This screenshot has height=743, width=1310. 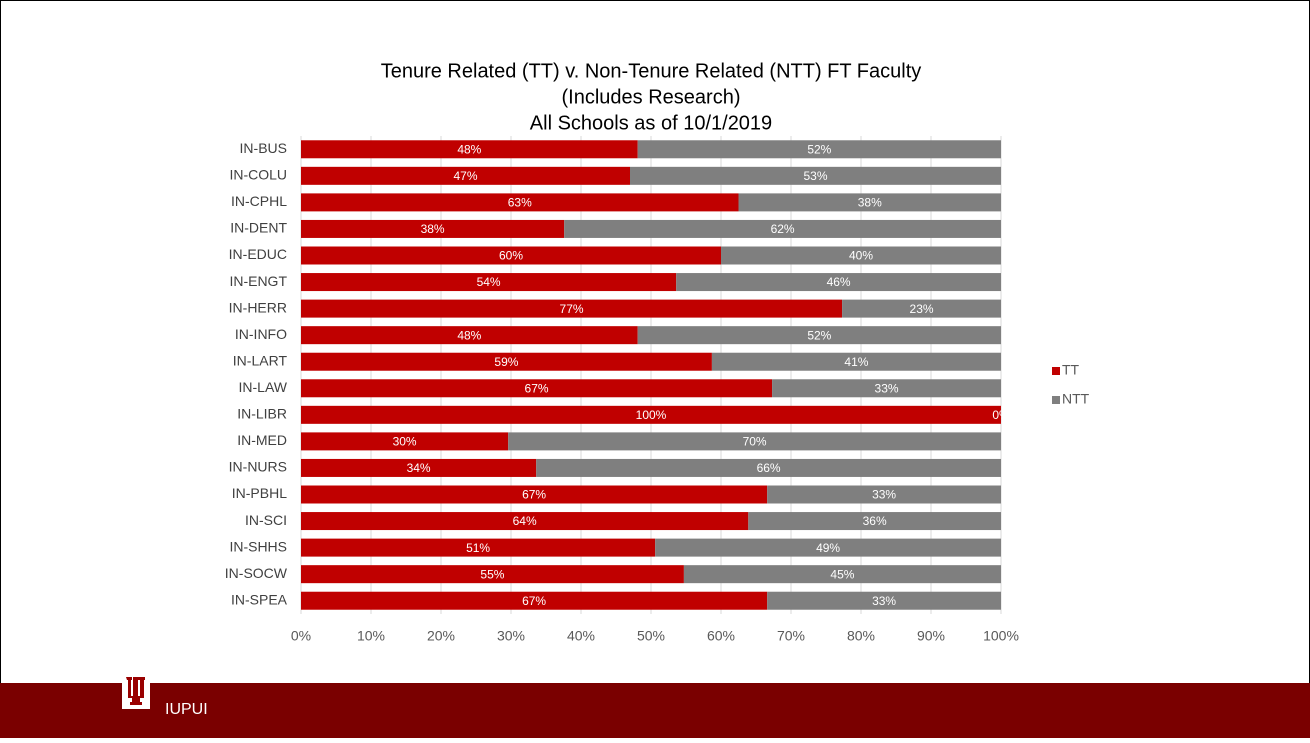 I want to click on y-tick-label: IN-ENGT, so click(x=258, y=281).